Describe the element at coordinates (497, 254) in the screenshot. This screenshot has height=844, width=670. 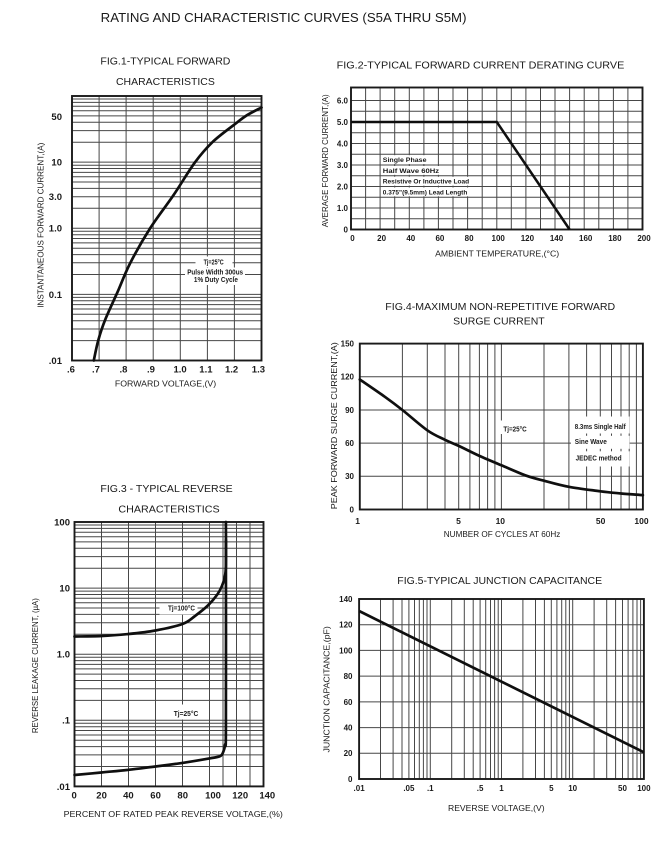
I see `svg-text: AMBIENT TEMPERATURE,(°C)` at that location.